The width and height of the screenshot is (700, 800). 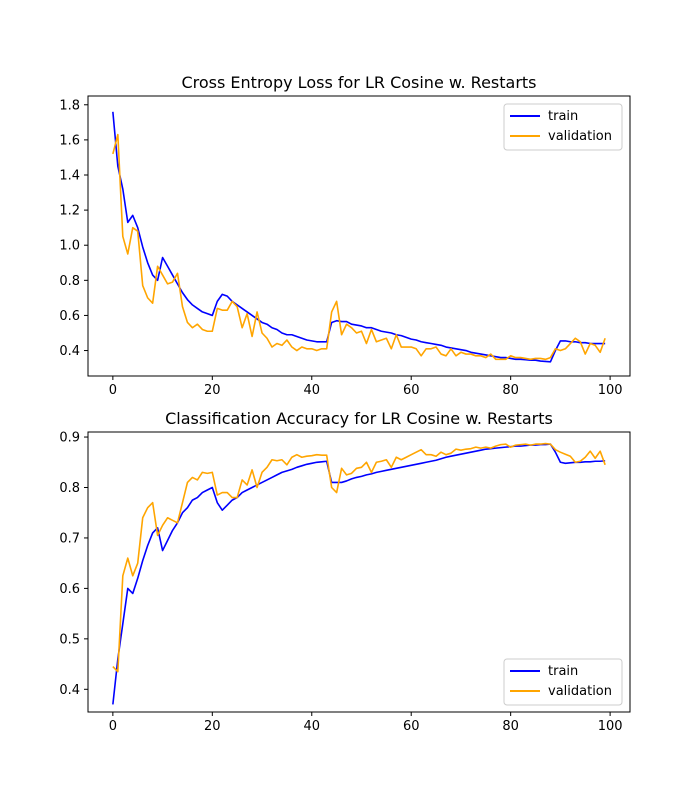 What do you see at coordinates (563, 682) in the screenshot?
I see `accuracy-legend: train validation` at bounding box center [563, 682].